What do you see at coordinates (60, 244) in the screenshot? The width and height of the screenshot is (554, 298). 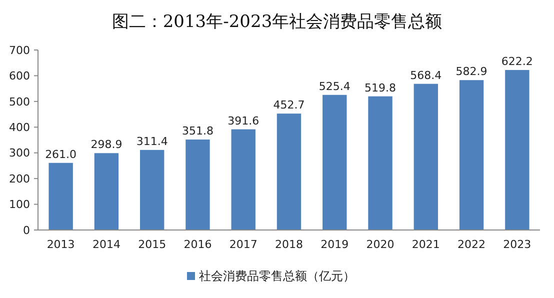 I see `x-tick-label: 2013` at bounding box center [60, 244].